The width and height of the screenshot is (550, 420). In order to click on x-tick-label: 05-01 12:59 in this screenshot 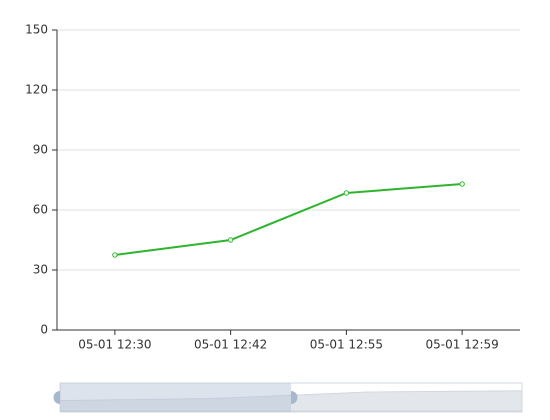, I will do `click(461, 345)`.